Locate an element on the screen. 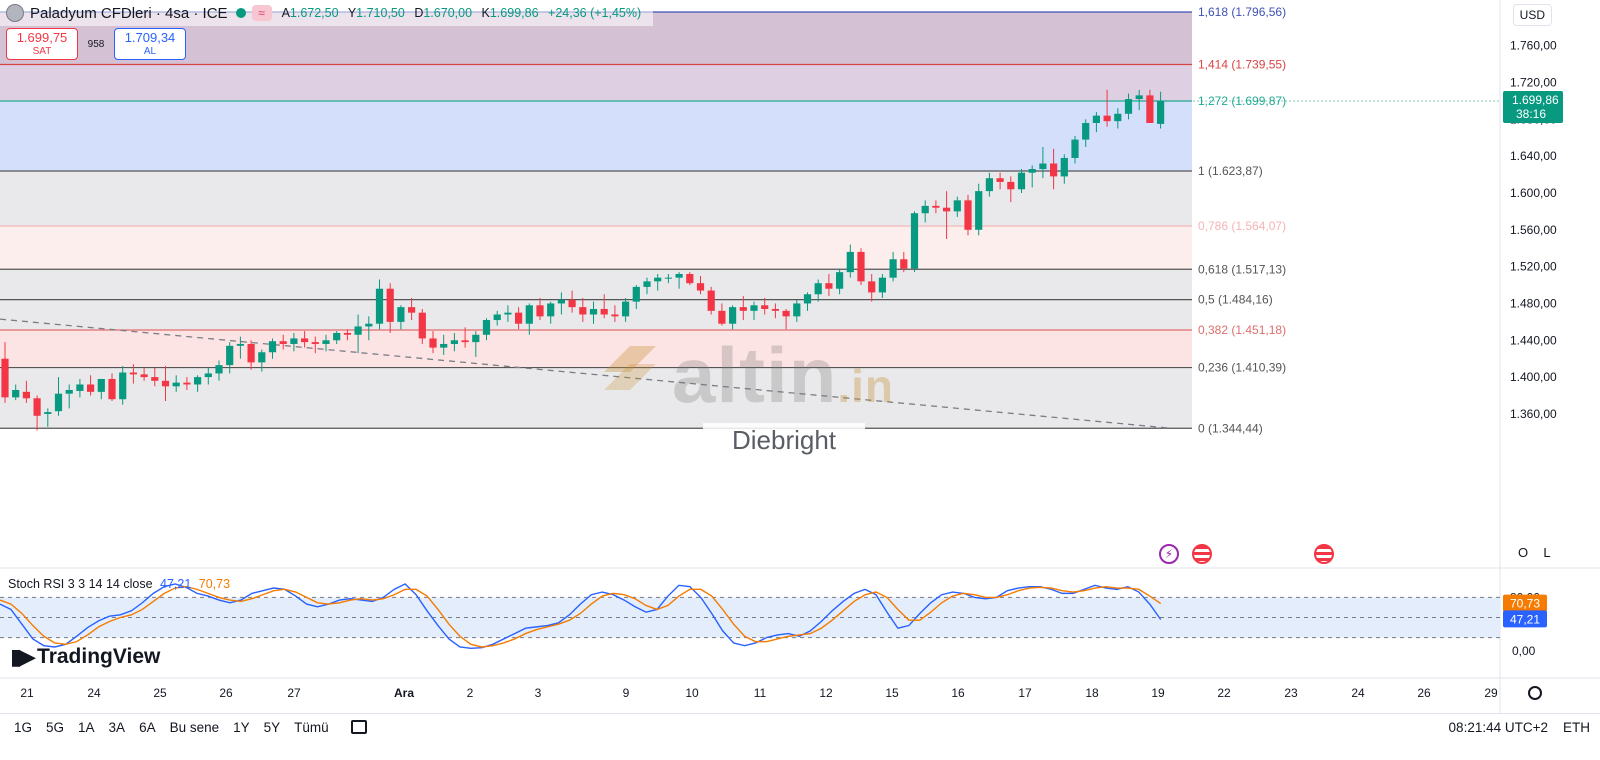 The width and height of the screenshot is (1600, 760). period-5y: 5Y is located at coordinates (272, 727).